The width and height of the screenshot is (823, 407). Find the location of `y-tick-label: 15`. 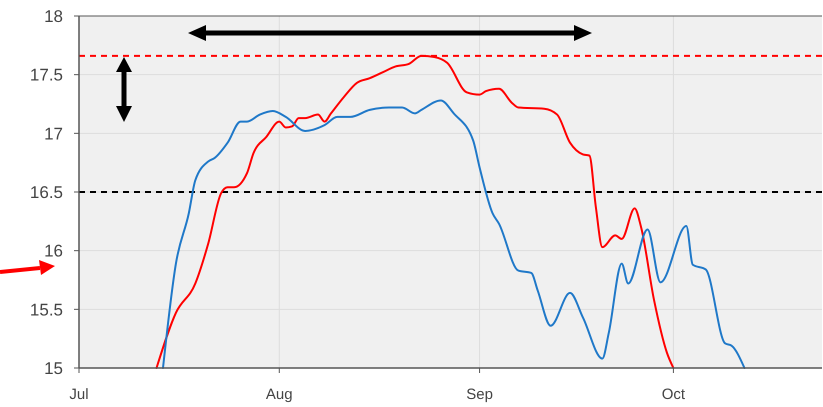

y-tick-label: 15 is located at coordinates (53, 368).